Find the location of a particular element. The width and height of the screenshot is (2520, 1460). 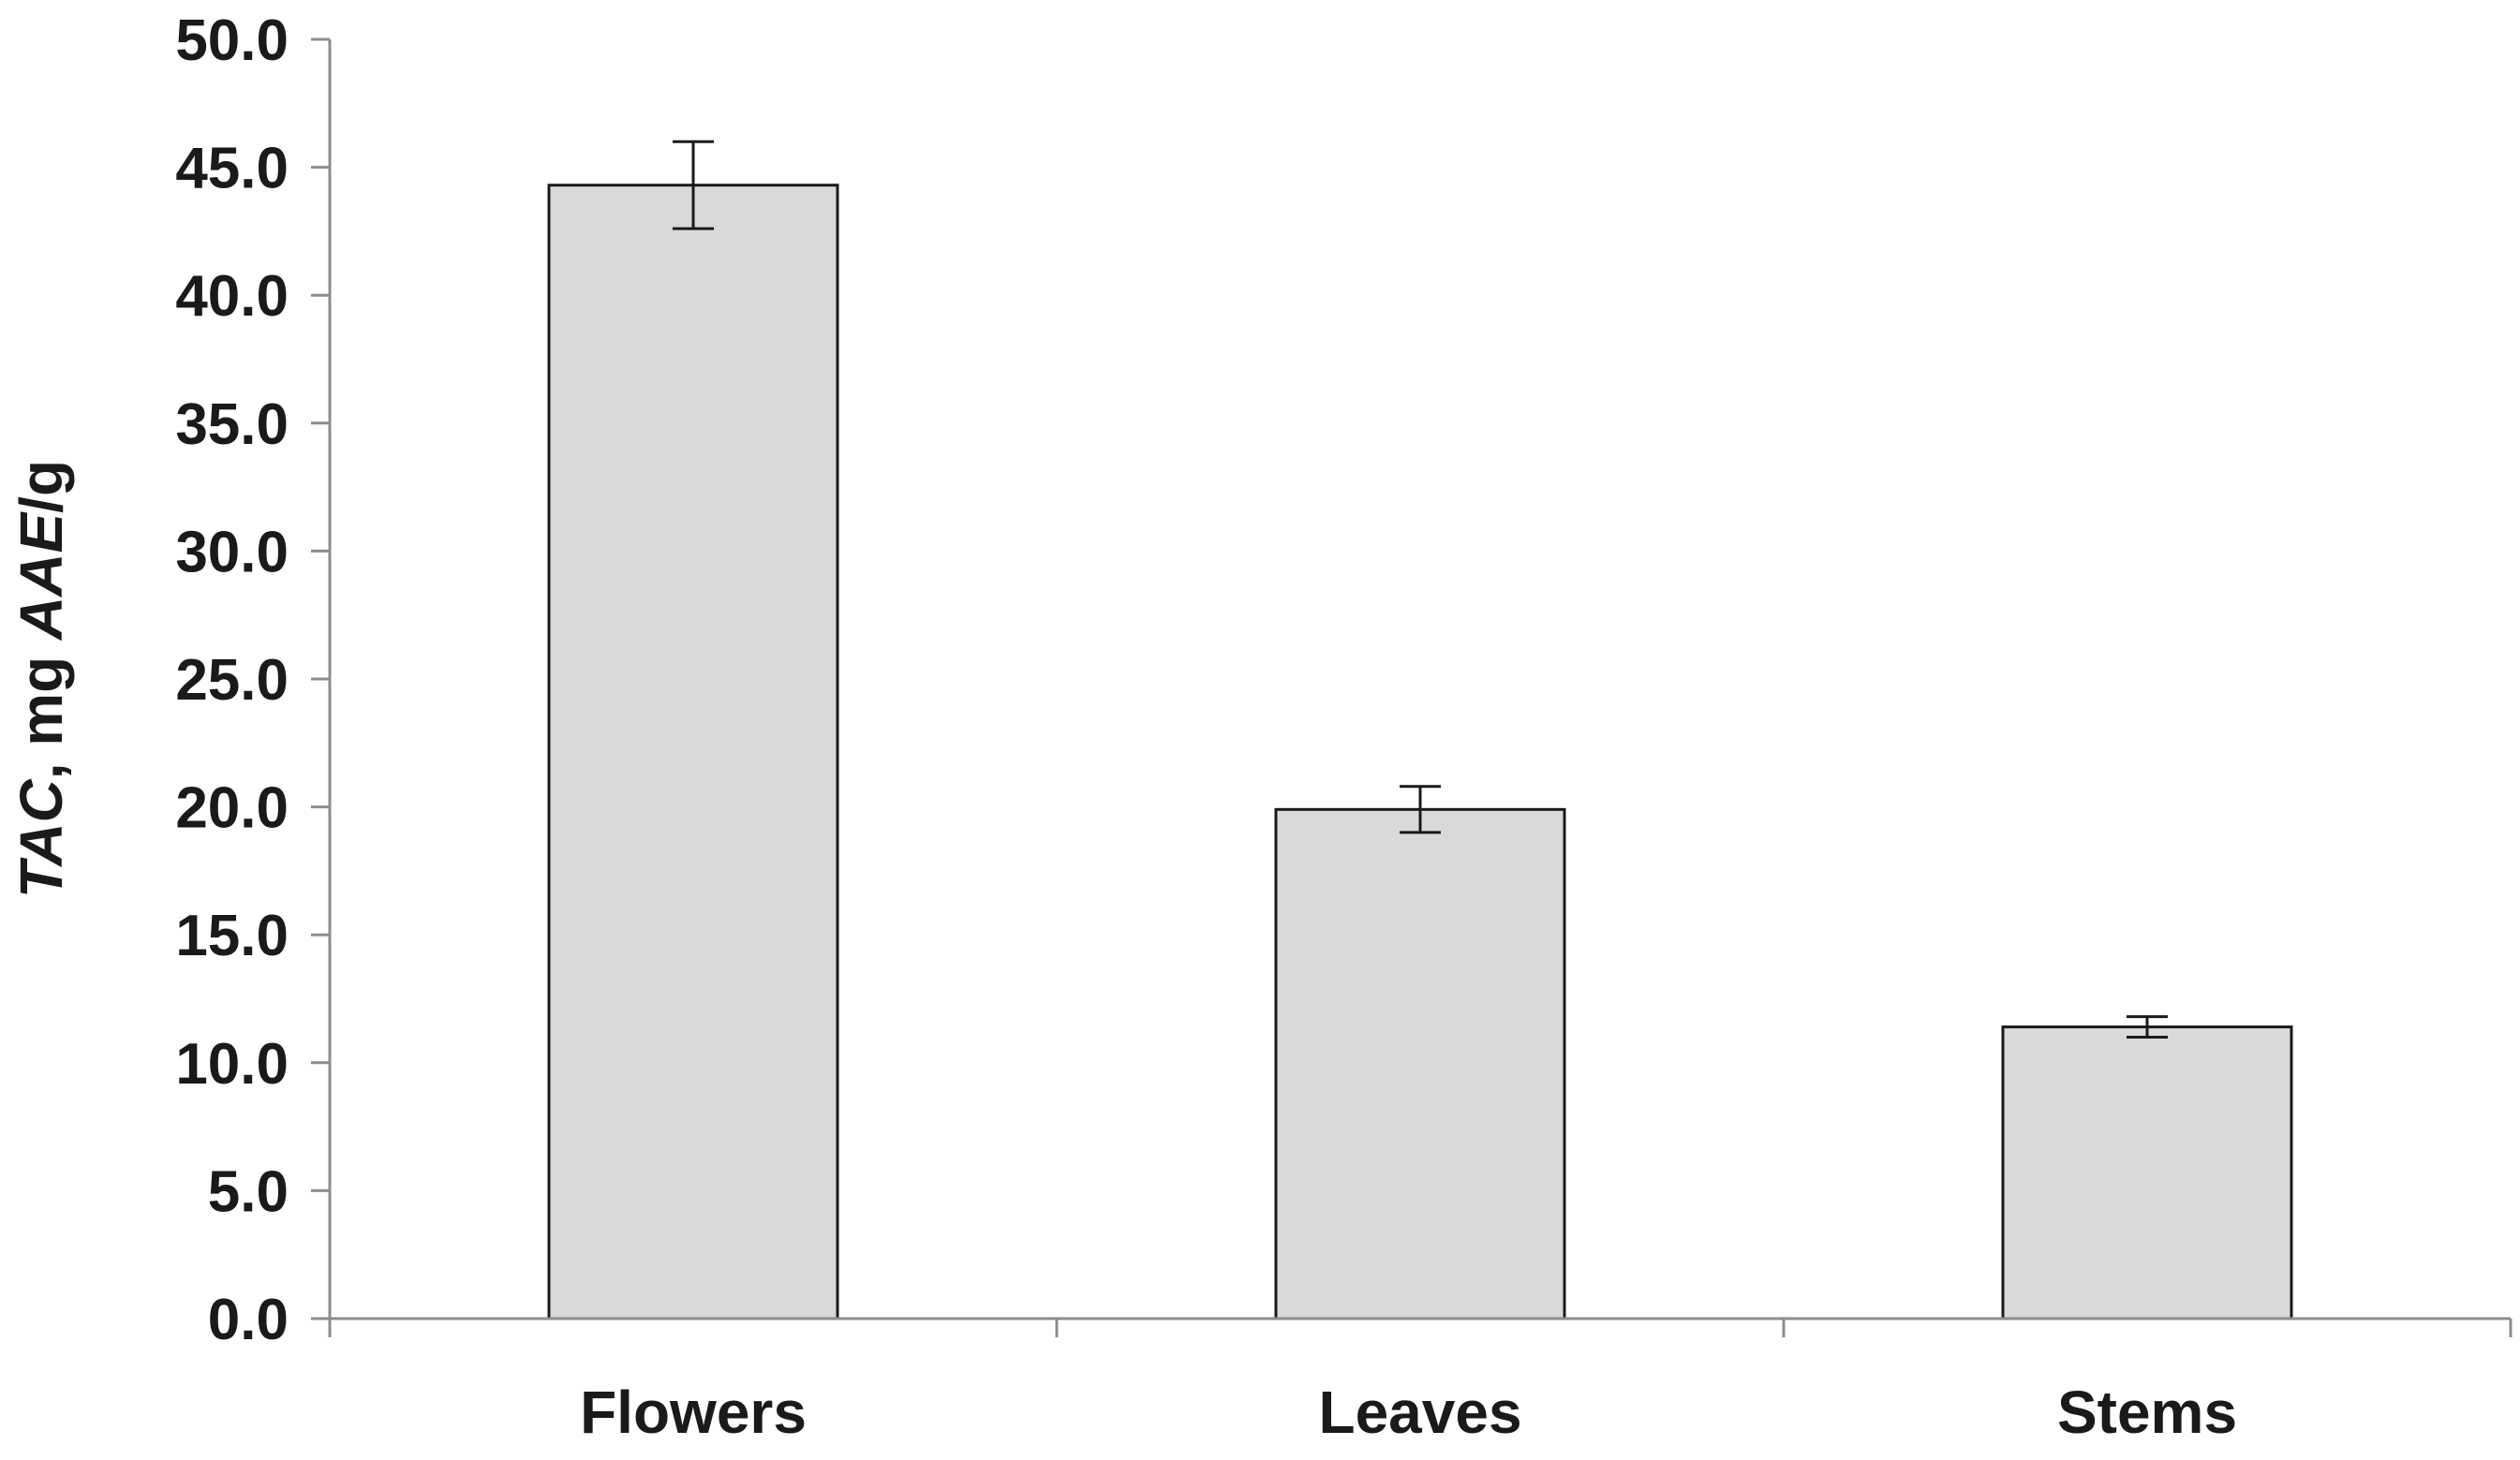

y-axis-title-part: , mg is located at coordinates (41, 709).